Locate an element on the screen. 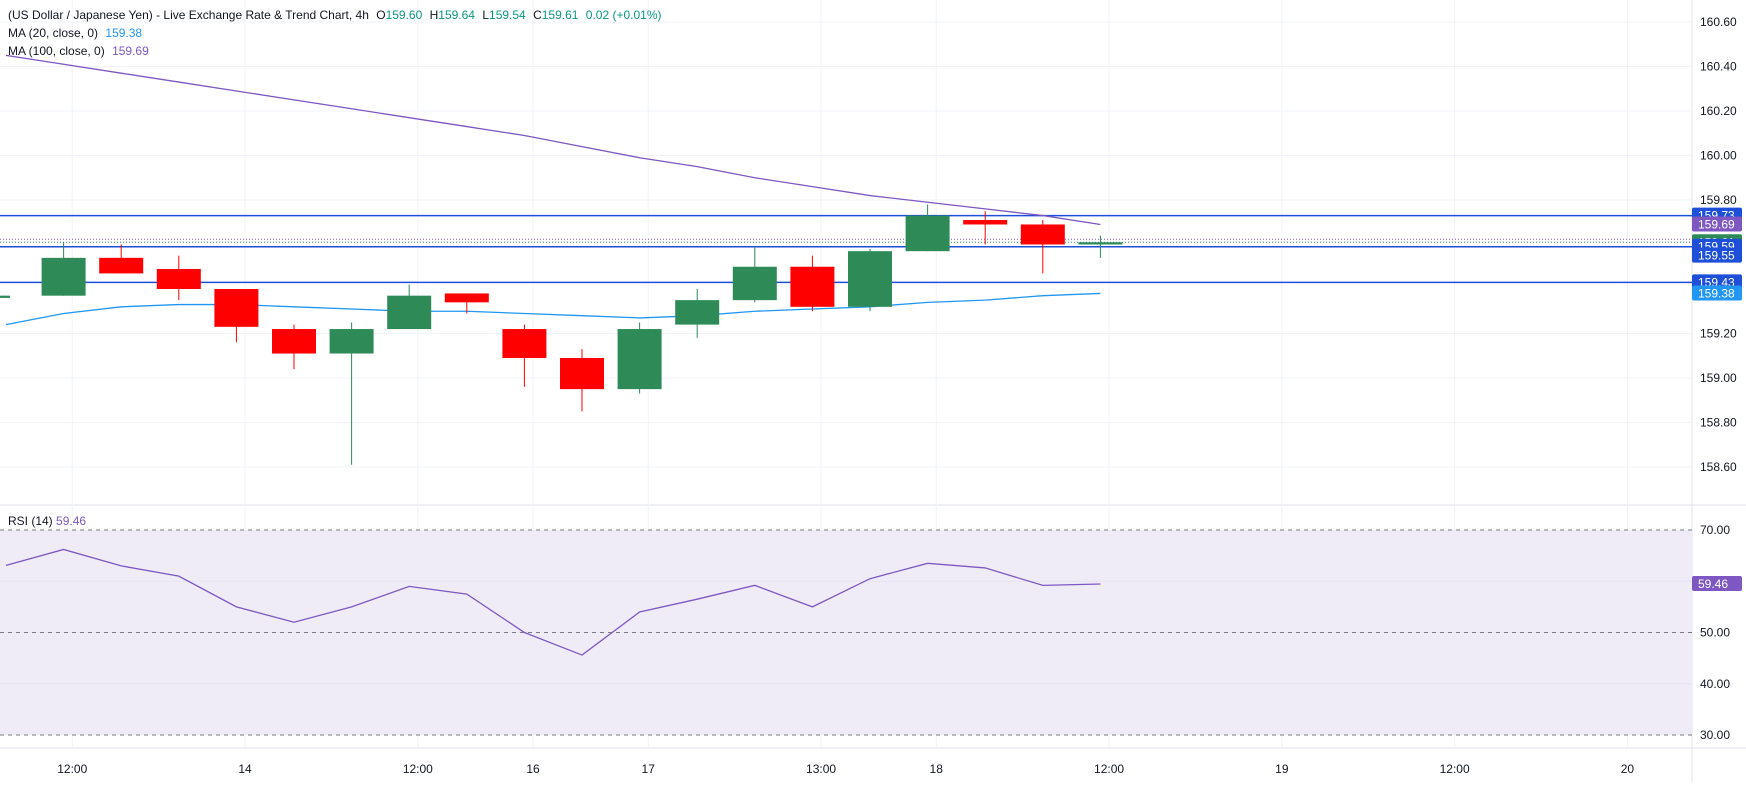  price-tick-label: 159.20 is located at coordinates (1718, 334).